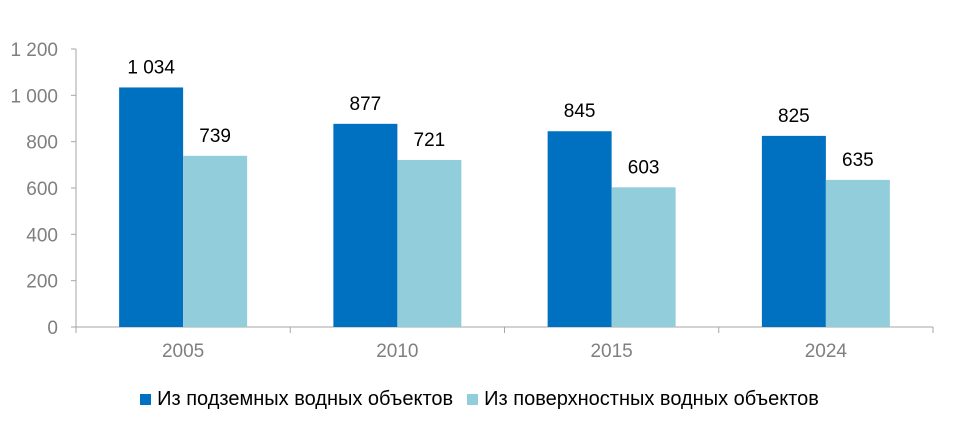 This screenshot has width=959, height=425. Describe the element at coordinates (151, 67) in the screenshot. I see `data-label-underground: 1 034` at that location.